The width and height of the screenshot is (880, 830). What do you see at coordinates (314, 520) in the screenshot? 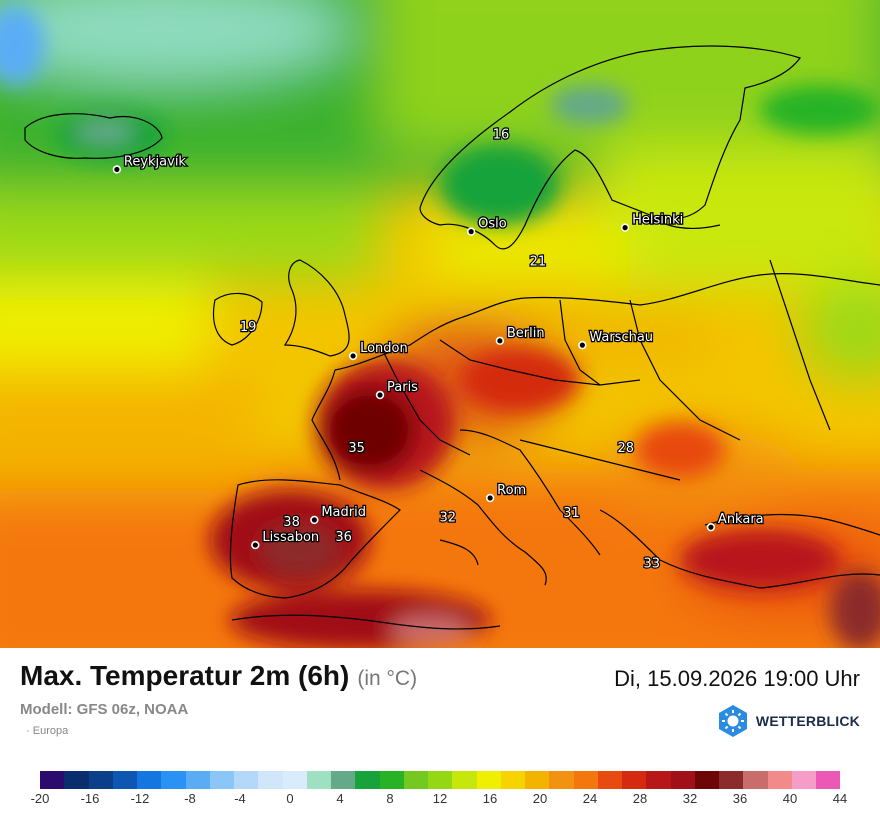
I see `city-marker-madrid` at bounding box center [314, 520].